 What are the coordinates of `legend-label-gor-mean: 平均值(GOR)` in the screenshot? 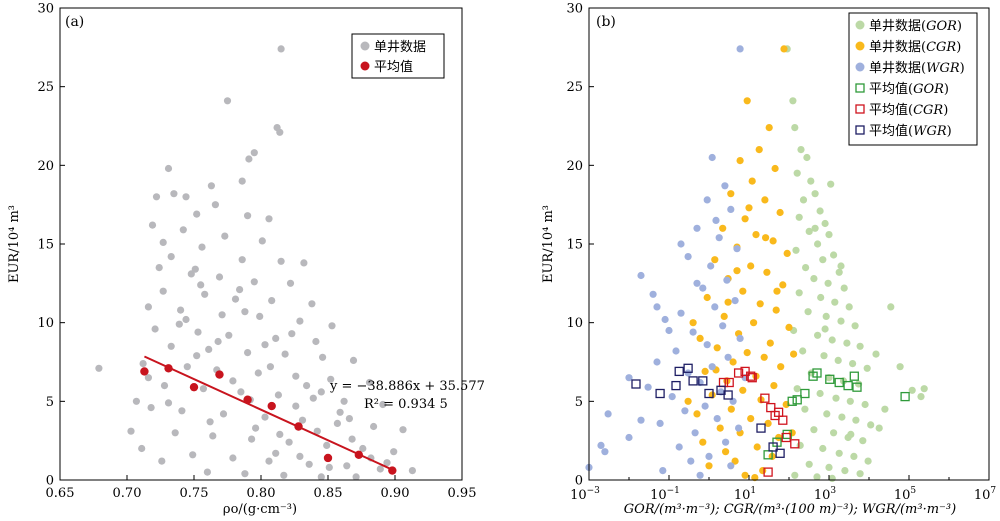 It's located at (909, 89).